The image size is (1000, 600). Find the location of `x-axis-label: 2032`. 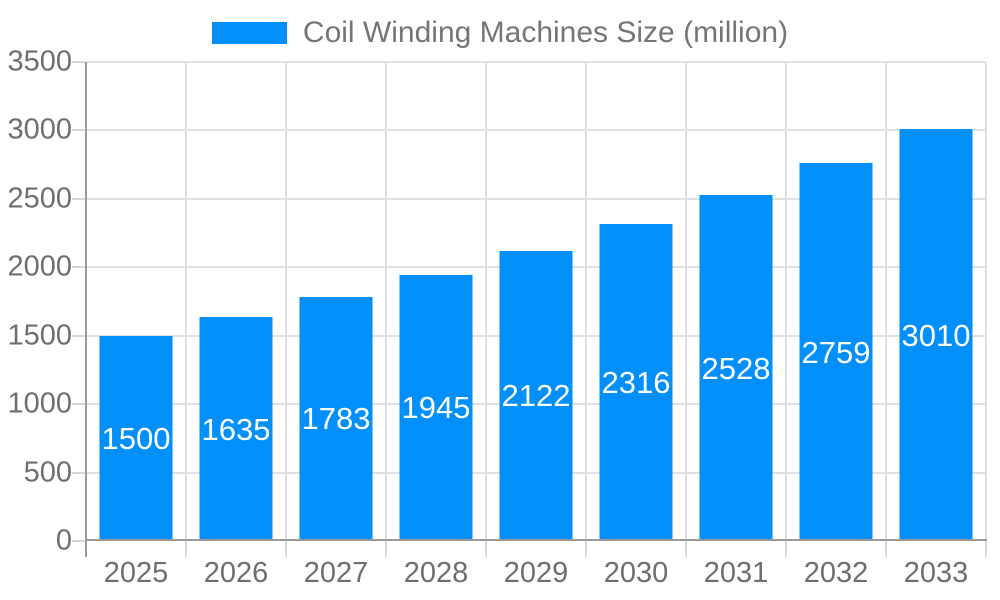

x-axis-label: 2032 is located at coordinates (836, 573).